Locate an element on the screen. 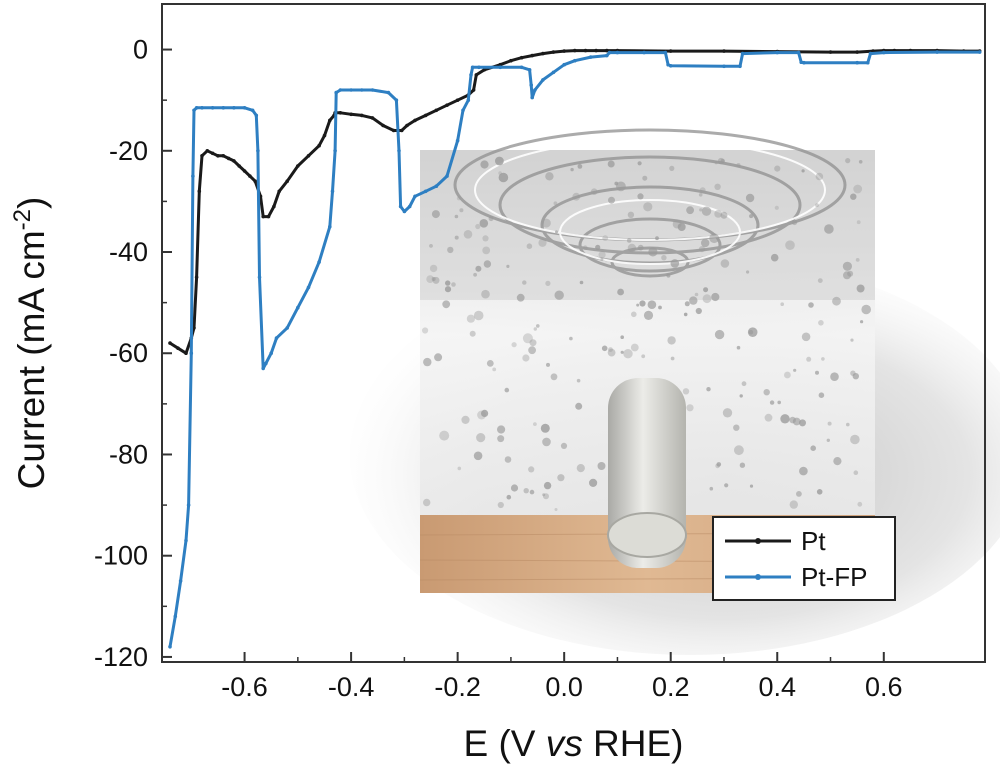  legend-marker is located at coordinates (758, 541).